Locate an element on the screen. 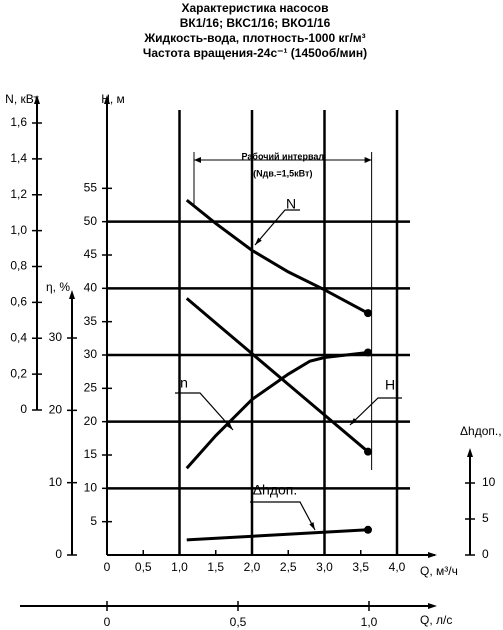 The image size is (503, 630). series-label: Δhдоп. is located at coordinates (275, 490).